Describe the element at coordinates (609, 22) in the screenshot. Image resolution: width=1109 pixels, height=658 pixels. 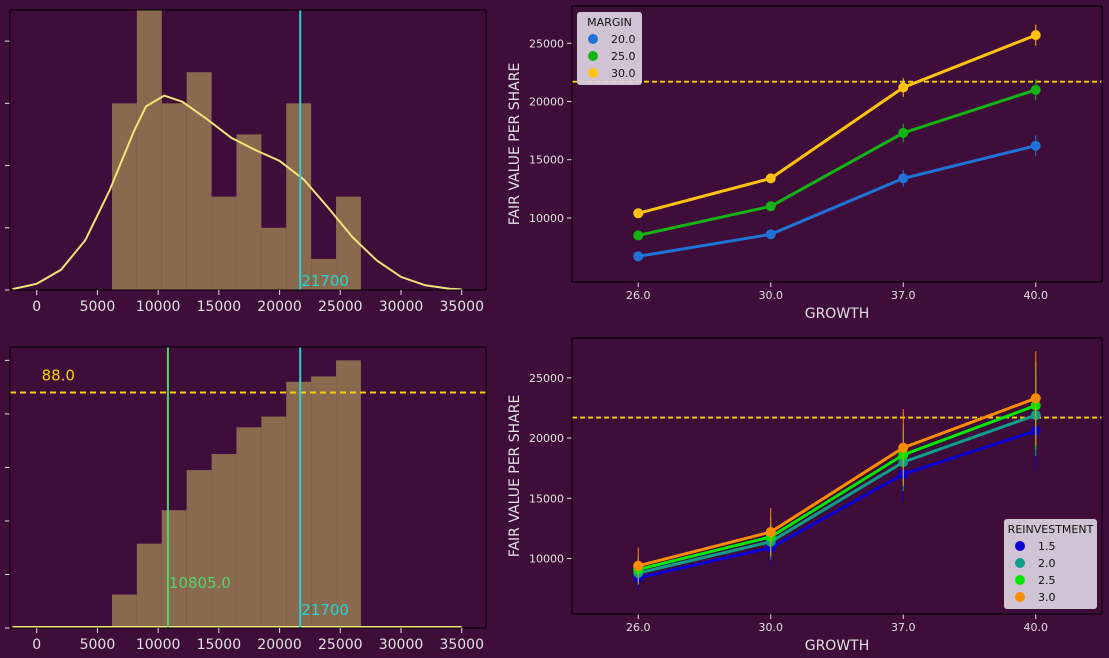
I see `legend-title: MARGIN` at that location.